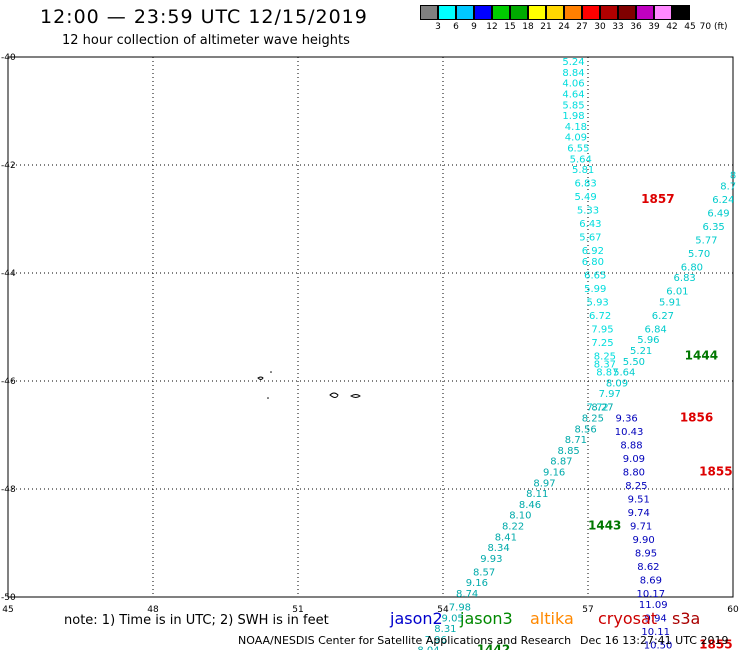  Describe the element at coordinates (555, 12) in the screenshot. I see `color-legend` at that location.